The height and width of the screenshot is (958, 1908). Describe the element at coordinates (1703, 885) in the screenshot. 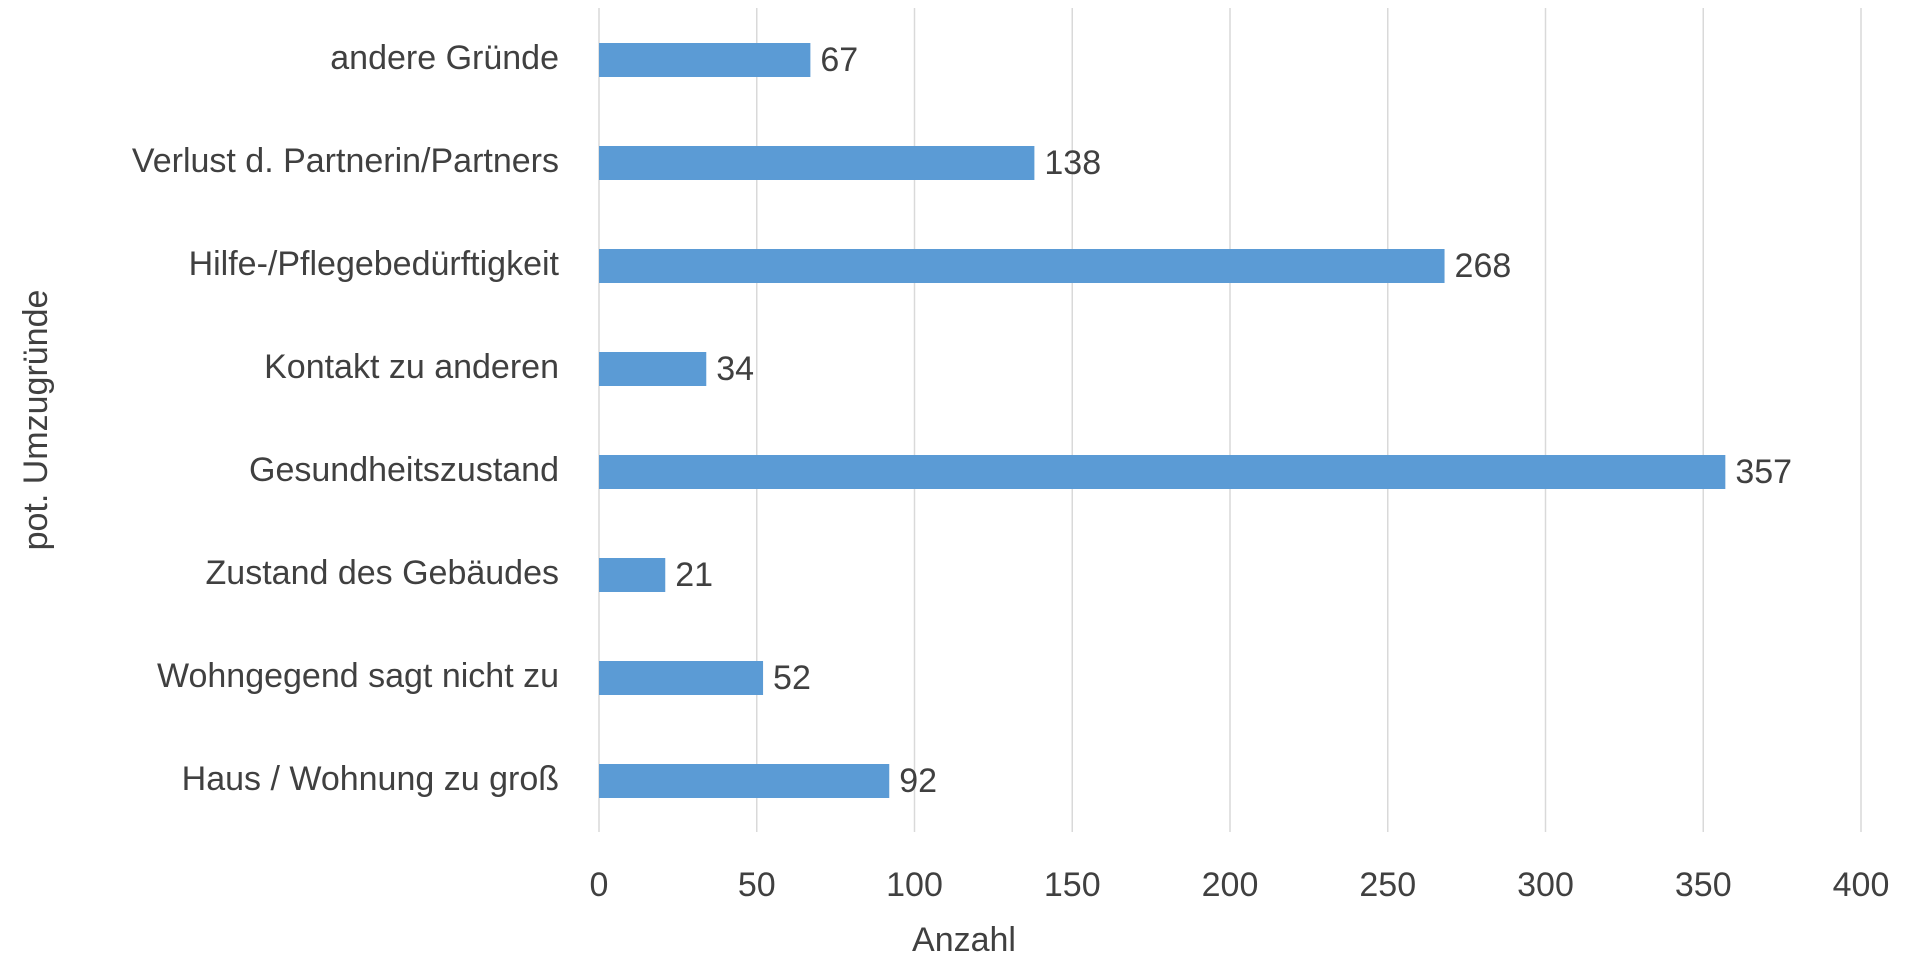

I see `x-tick-label: 350` at that location.